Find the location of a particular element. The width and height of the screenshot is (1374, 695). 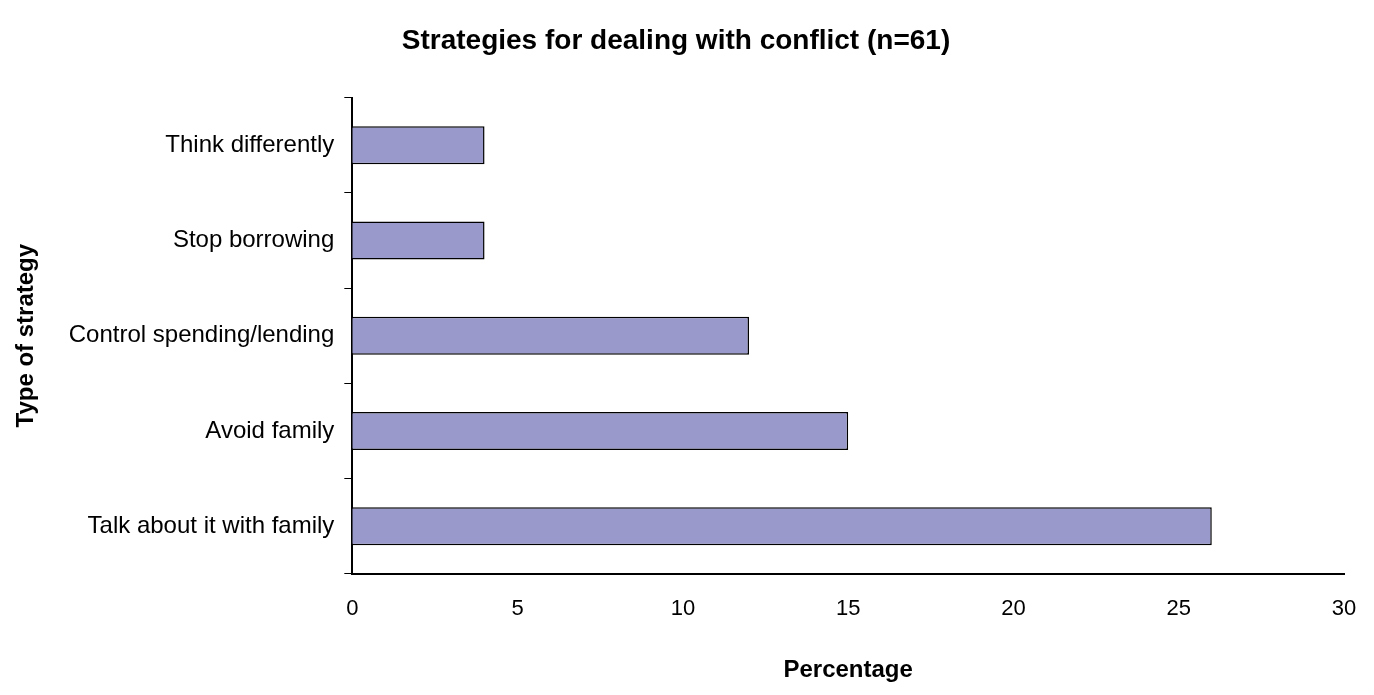

y-tick-label: Think differently is located at coordinates (250, 143).